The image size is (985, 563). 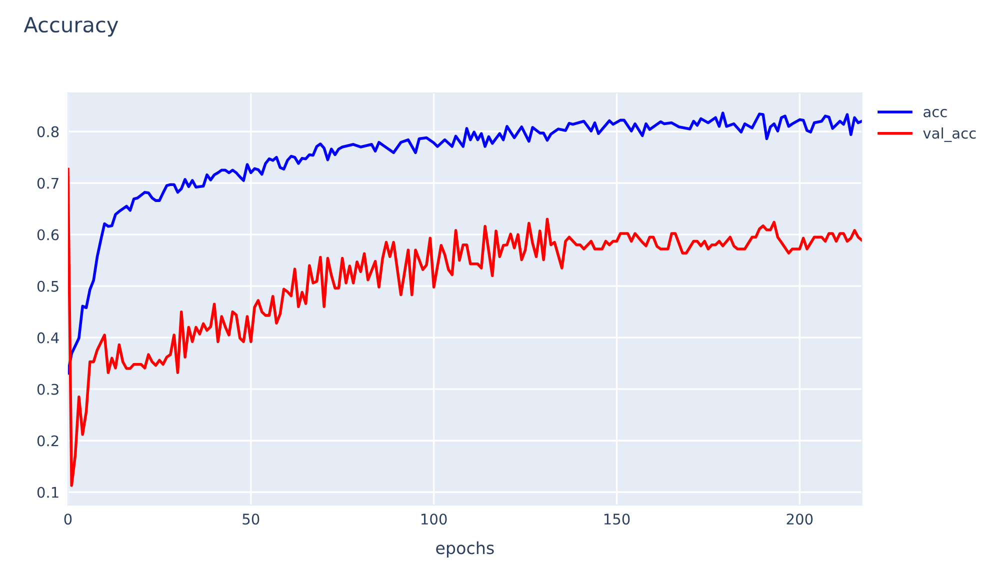 I want to click on legend-label: acc, so click(x=935, y=113).